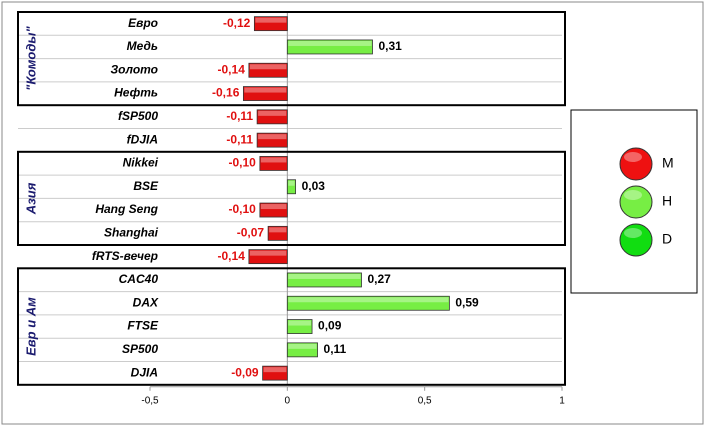 This screenshot has width=706, height=432. Describe the element at coordinates (390, 46) in the screenshot. I see `value-label: 0,31` at that location.